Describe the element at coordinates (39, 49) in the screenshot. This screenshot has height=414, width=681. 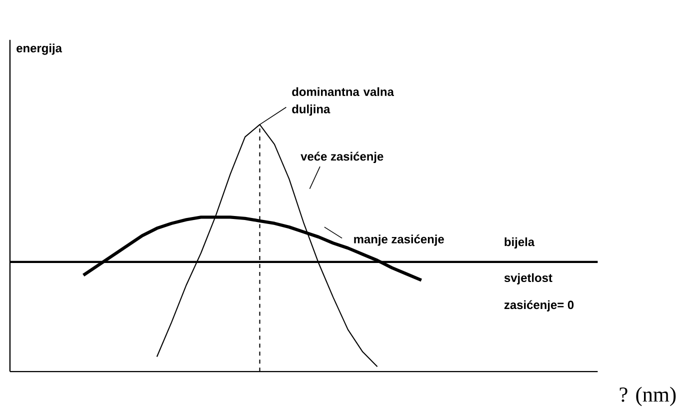
I see `text: energija` at that location.